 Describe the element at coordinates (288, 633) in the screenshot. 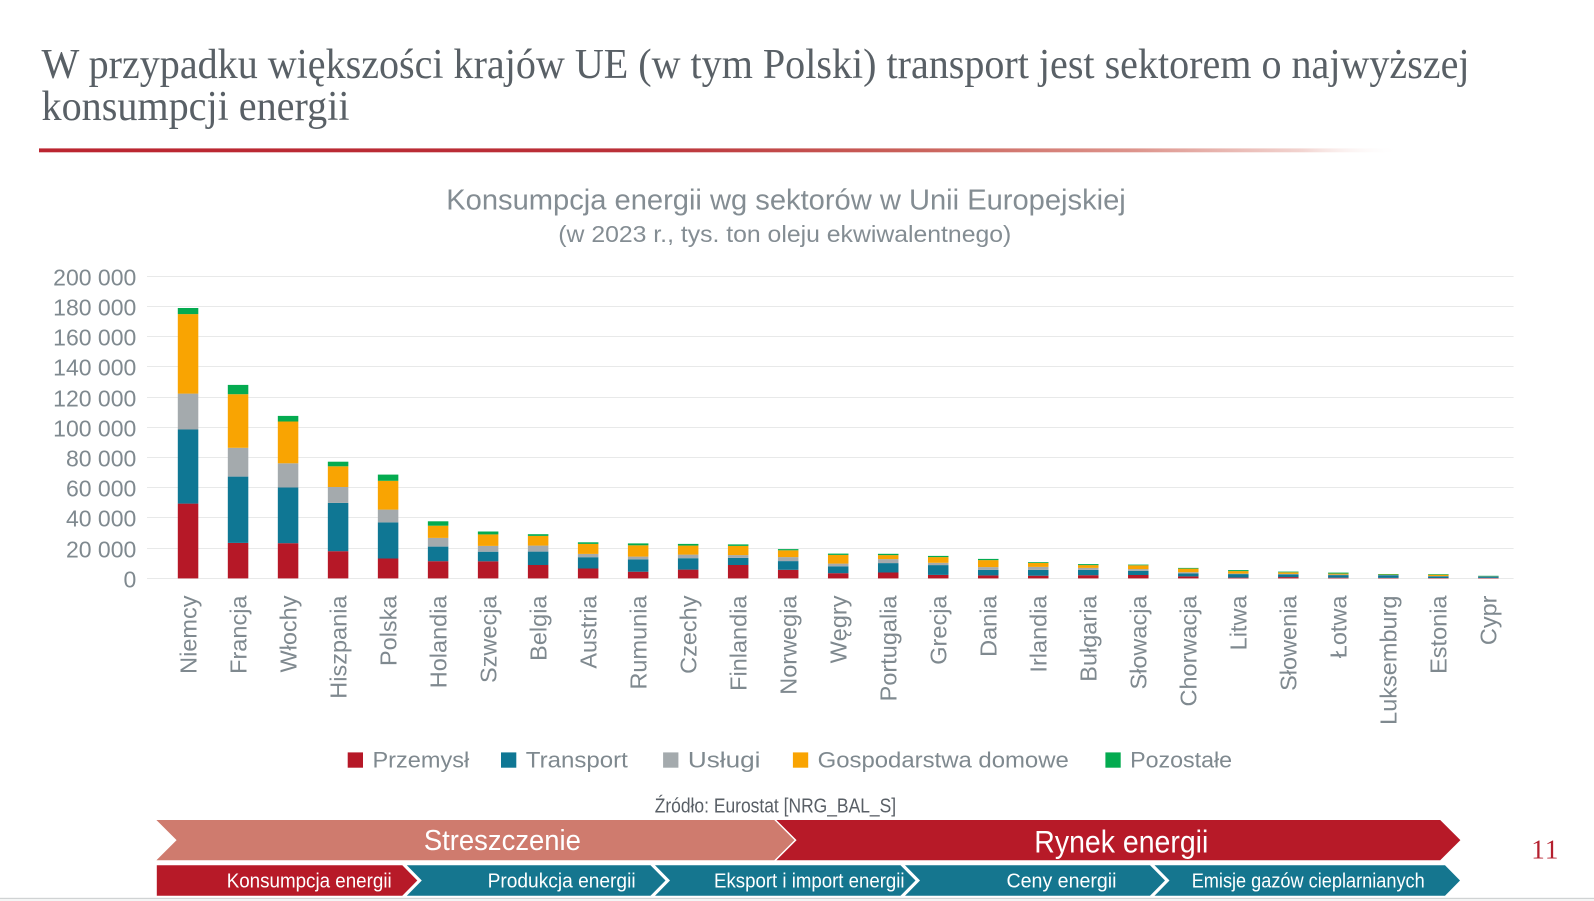

I see `svg-text: Włochy` at that location.